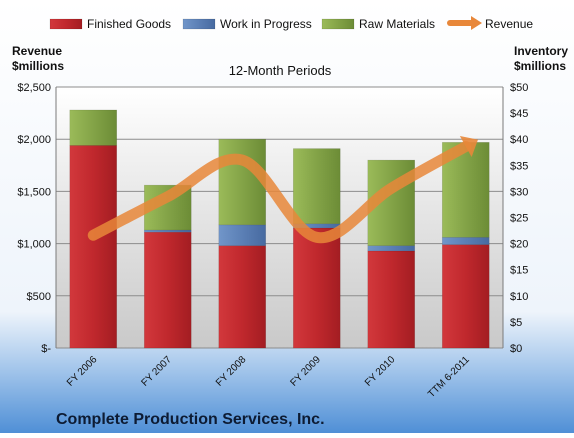  What do you see at coordinates (519, 192) in the screenshot?
I see `right-tick-label: $30` at bounding box center [519, 192].